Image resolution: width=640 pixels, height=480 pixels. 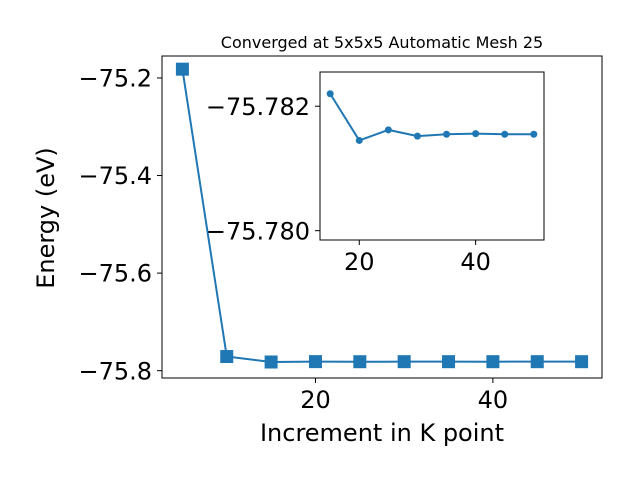 What do you see at coordinates (115, 371) in the screenshot?
I see `main-y-tick-label: −75.8` at bounding box center [115, 371].